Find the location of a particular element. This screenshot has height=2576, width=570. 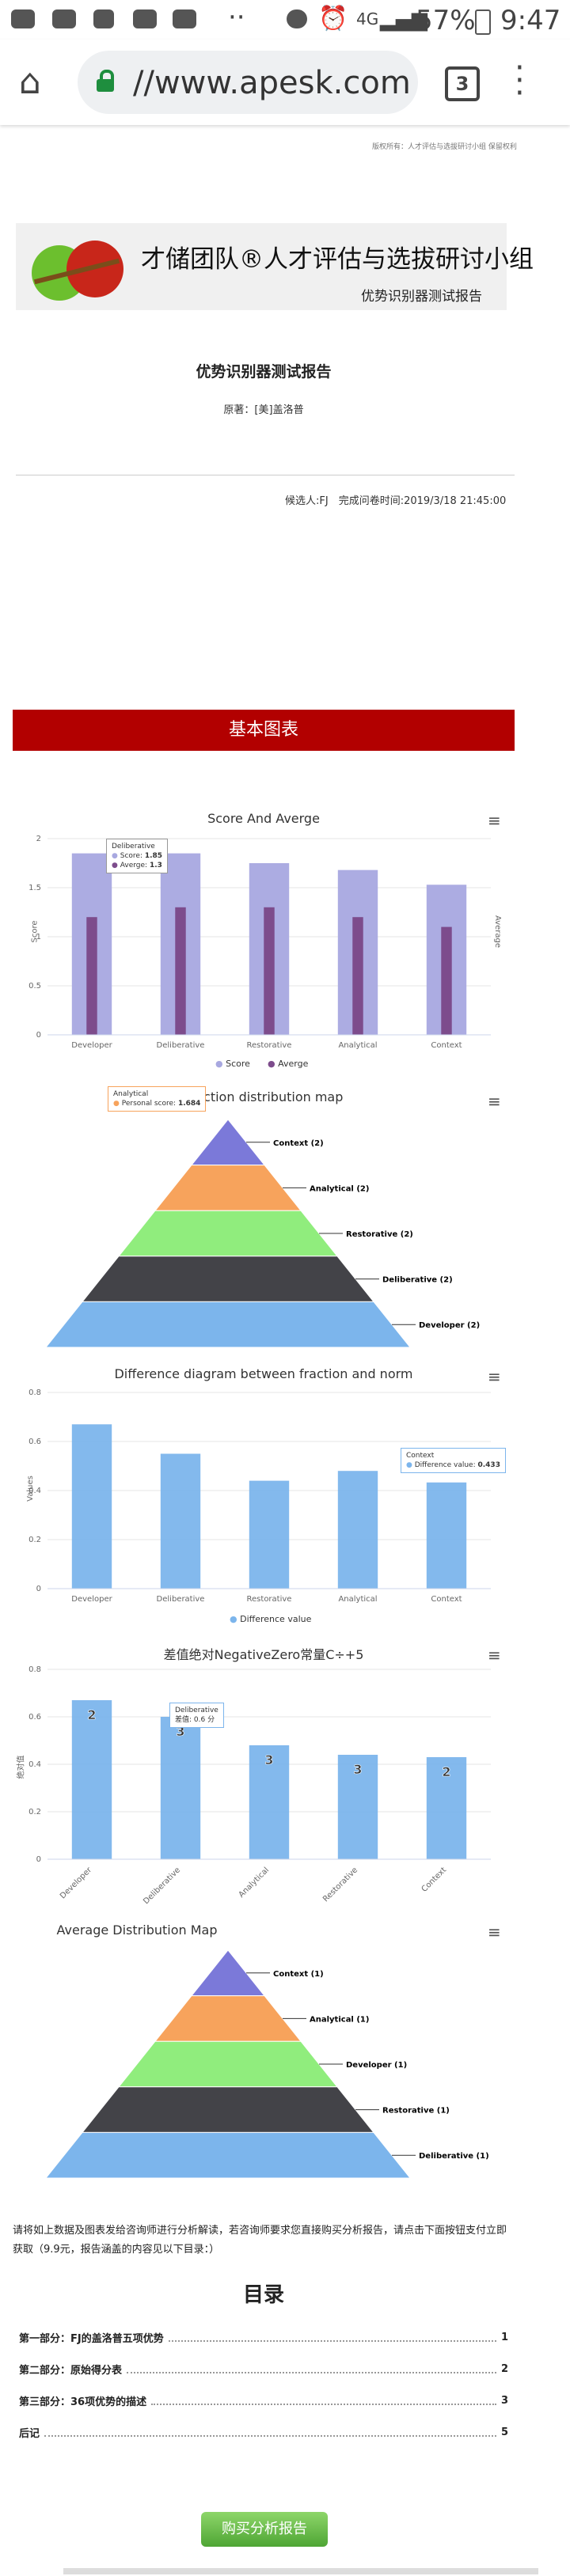

toc-item-label: 第三部分：36项优势的描述 is located at coordinates (83, 2402).